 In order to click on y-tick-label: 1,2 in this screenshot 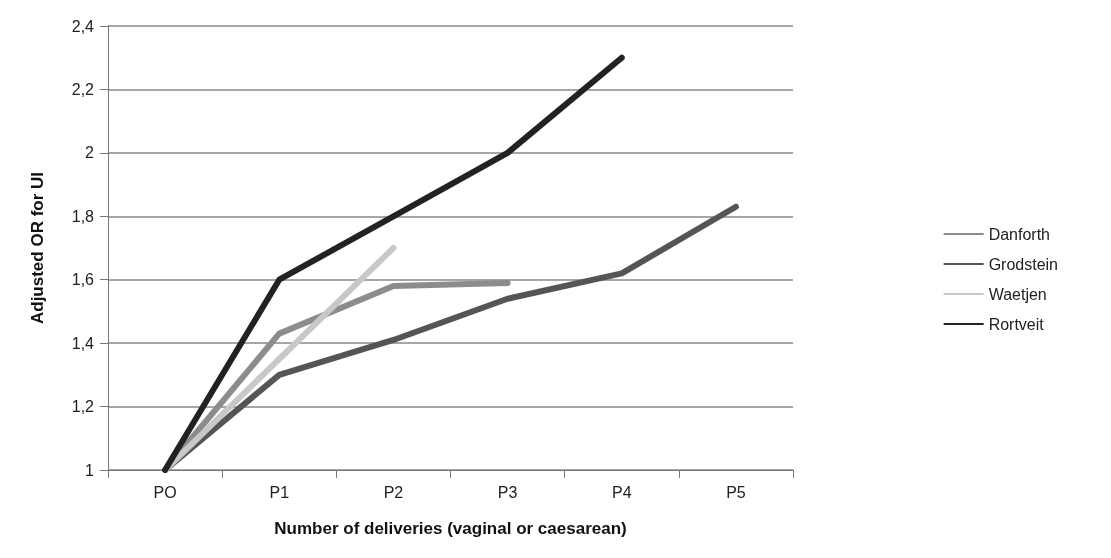, I will do `click(83, 407)`.